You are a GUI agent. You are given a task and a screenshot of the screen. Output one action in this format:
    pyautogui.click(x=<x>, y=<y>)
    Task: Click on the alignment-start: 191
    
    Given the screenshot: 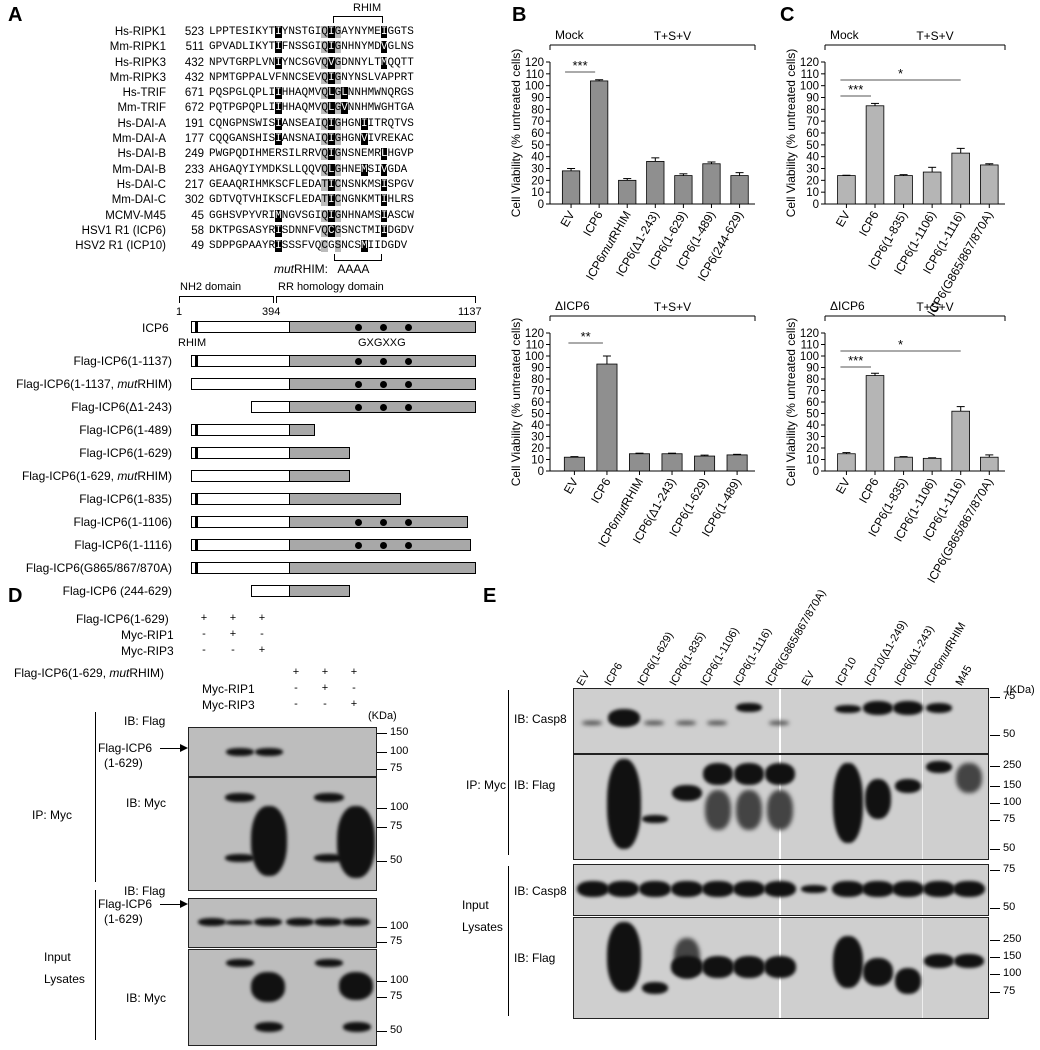 What is the action you would take?
    pyautogui.click(x=194, y=123)
    